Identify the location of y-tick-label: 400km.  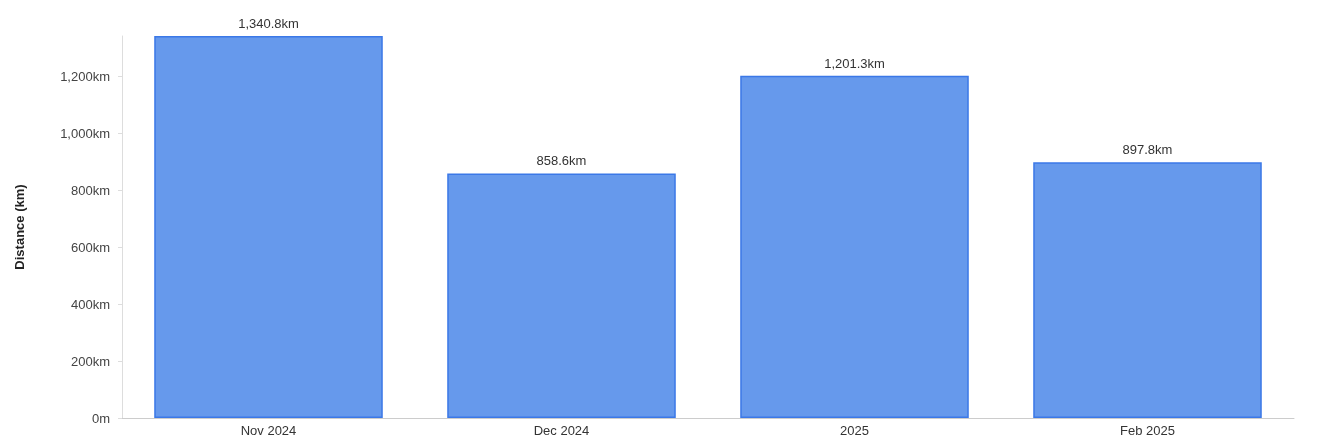
(90, 304).